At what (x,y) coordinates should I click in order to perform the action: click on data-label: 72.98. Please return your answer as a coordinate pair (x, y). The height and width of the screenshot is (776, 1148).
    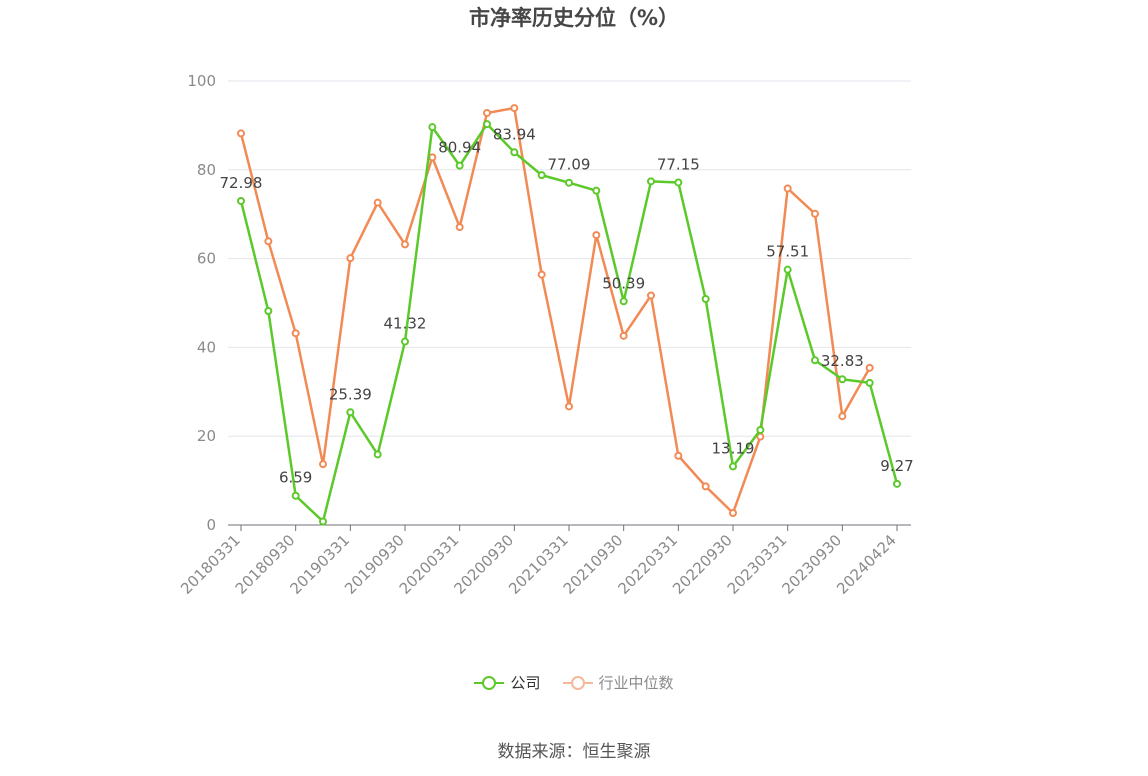
    Looking at the image, I should click on (241, 183).